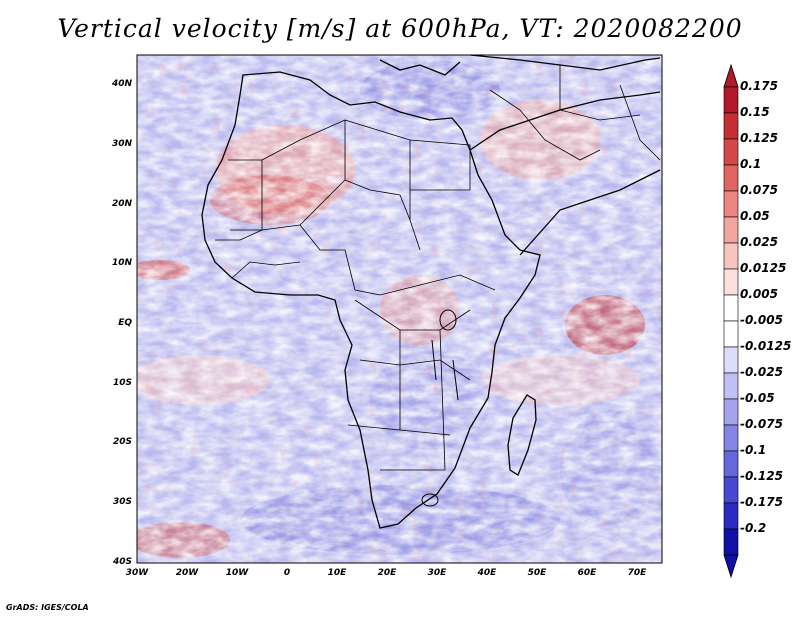 This screenshot has width=800, height=618. Describe the element at coordinates (759, 294) in the screenshot. I see `colorbar-label: 0.005` at that location.